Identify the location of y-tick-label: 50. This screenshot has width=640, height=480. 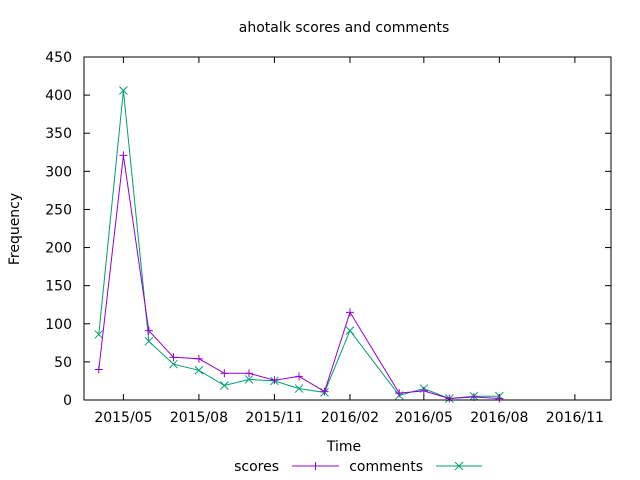
(63, 363).